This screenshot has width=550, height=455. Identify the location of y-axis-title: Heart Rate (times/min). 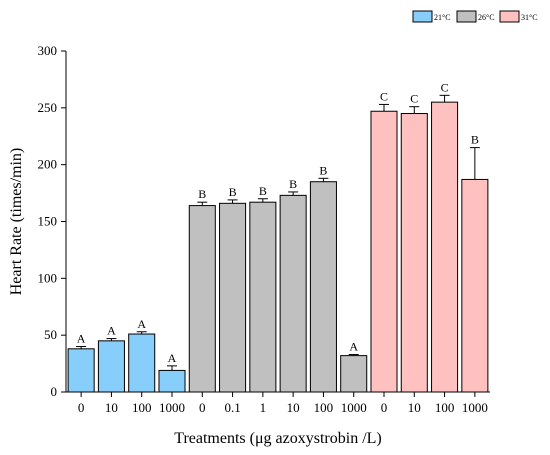
(16, 222).